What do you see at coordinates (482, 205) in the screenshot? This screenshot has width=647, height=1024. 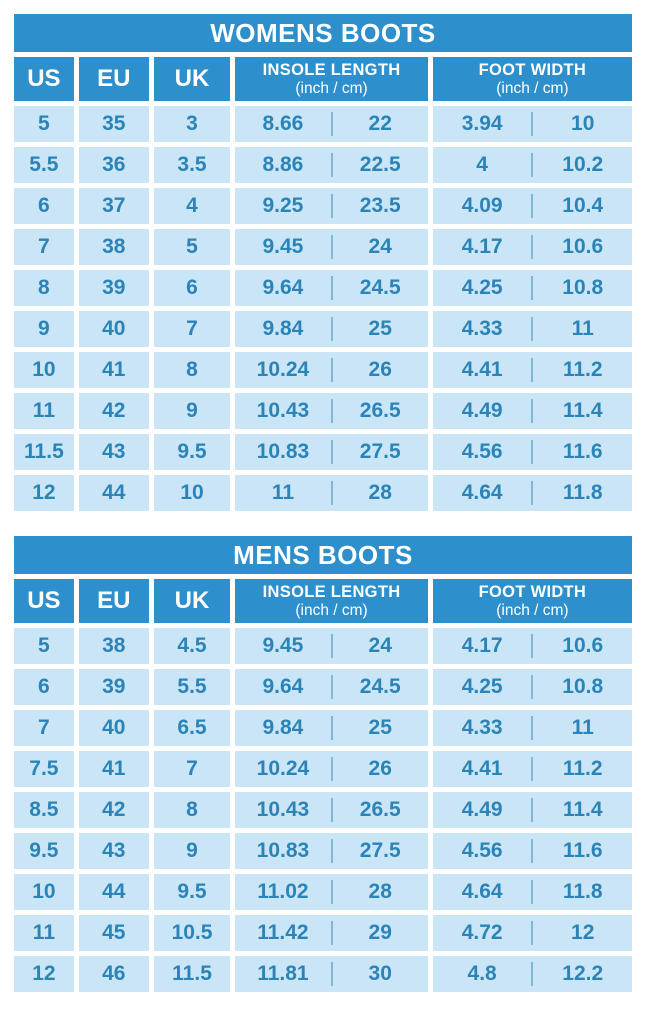 I see `inch-value: 4.09` at bounding box center [482, 205].